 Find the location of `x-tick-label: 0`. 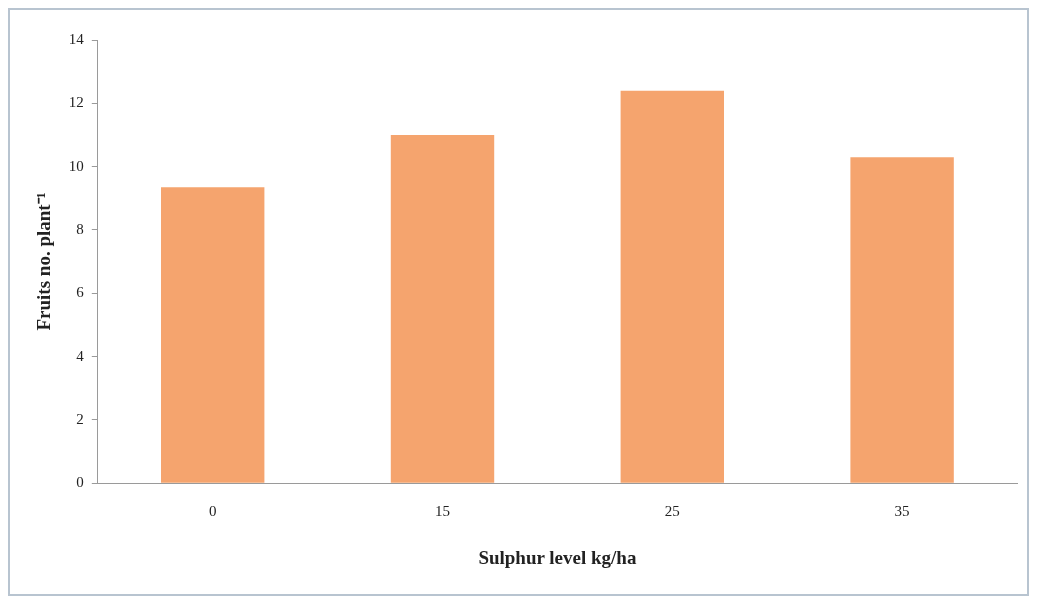

x-tick-label: 0 is located at coordinates (212, 511).